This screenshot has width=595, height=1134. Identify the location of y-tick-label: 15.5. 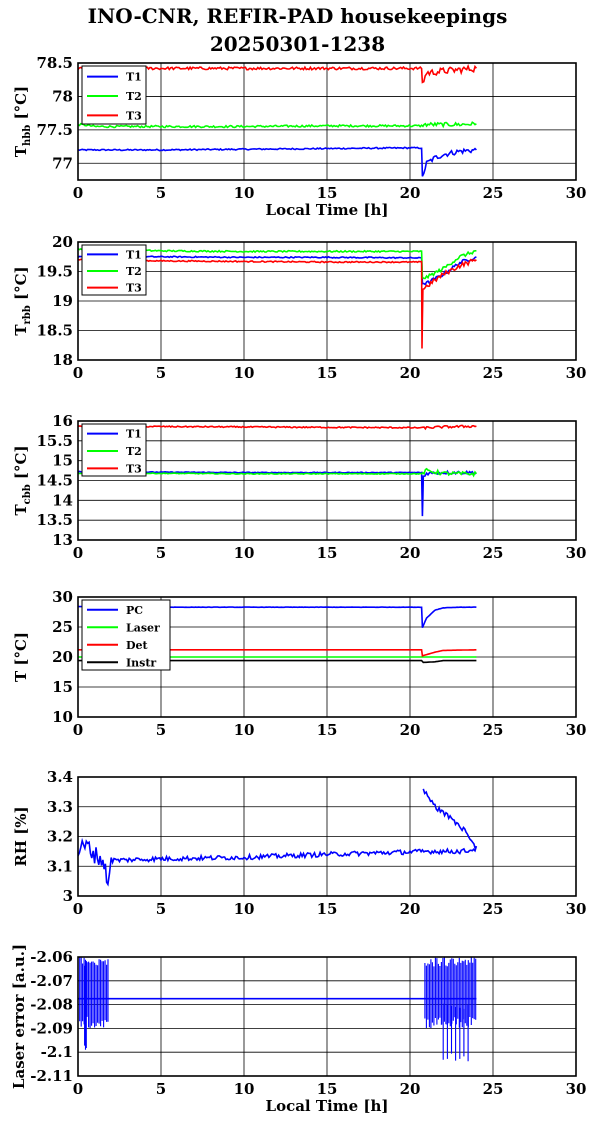
(54, 441).